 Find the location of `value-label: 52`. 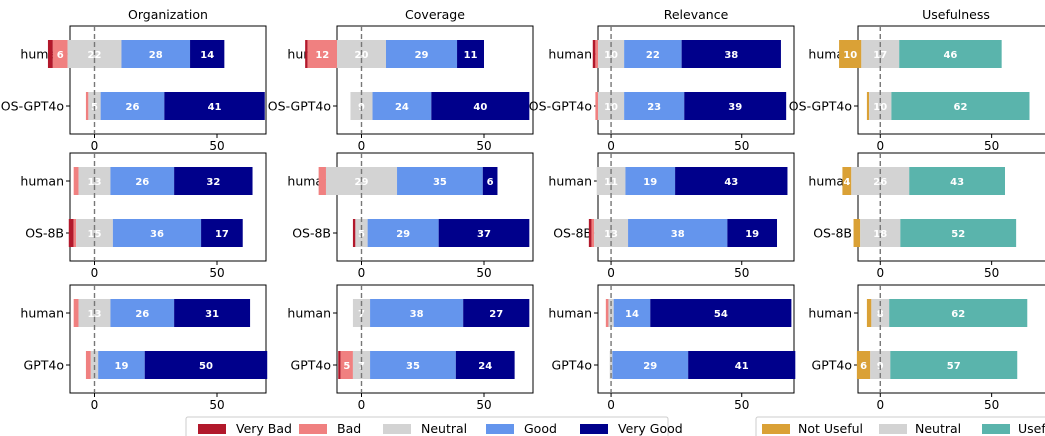

value-label: 52 is located at coordinates (958, 234).